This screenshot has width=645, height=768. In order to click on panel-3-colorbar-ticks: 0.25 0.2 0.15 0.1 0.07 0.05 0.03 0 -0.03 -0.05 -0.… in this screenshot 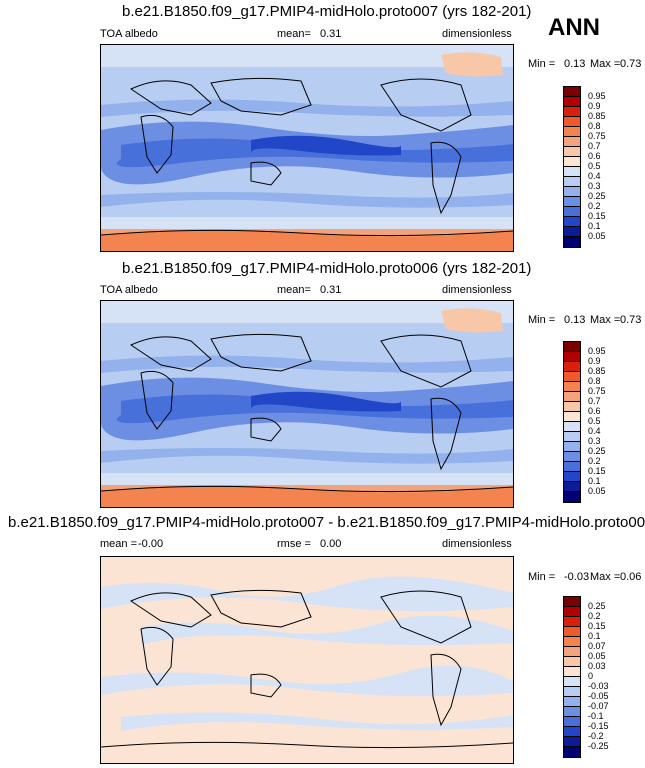, I will do `click(608, 681)`.